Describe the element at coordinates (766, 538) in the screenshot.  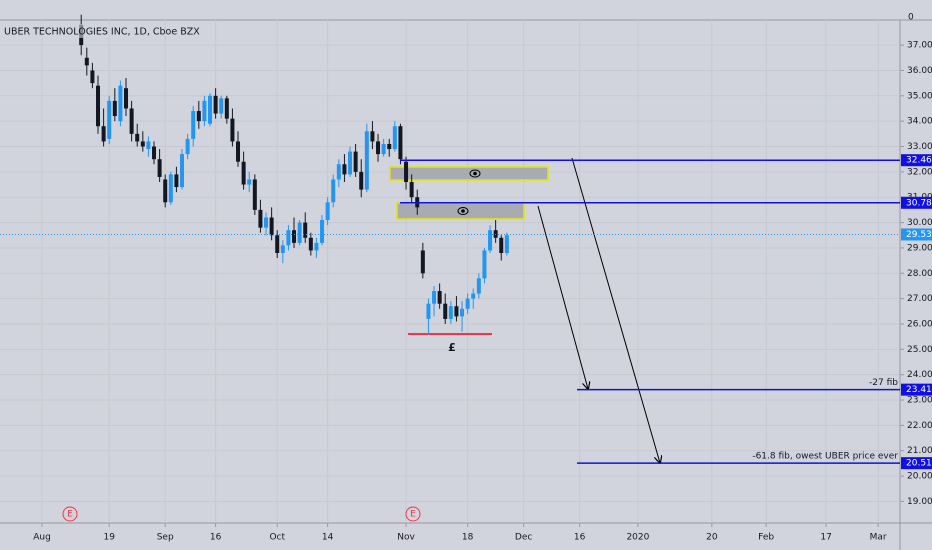
I see `x-tick-label: Feb` at that location.